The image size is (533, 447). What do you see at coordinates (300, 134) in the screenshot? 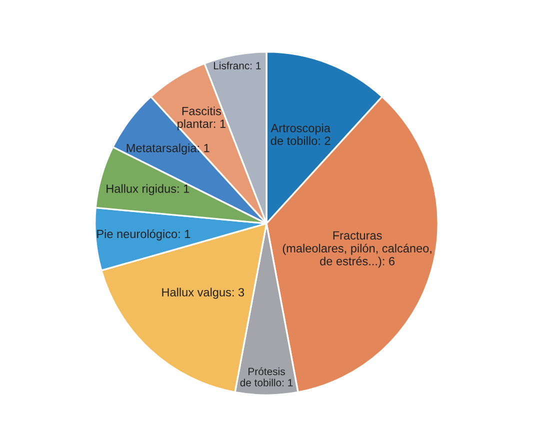
I see `slice-label: Artroscopia de tobillo: 2` at bounding box center [300, 134].